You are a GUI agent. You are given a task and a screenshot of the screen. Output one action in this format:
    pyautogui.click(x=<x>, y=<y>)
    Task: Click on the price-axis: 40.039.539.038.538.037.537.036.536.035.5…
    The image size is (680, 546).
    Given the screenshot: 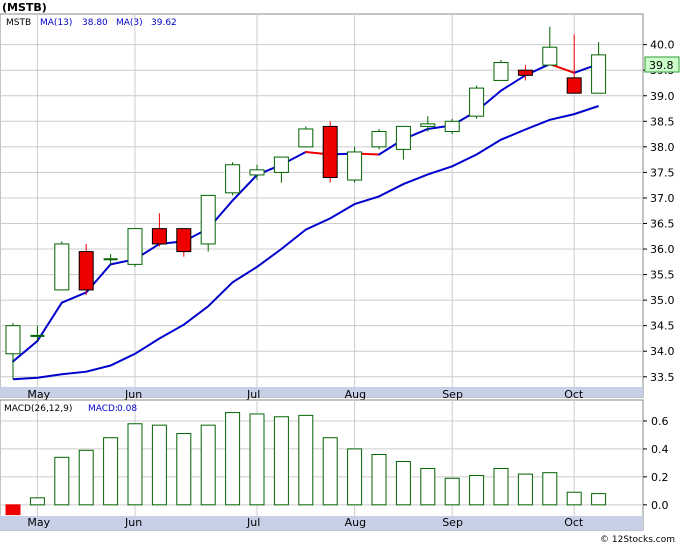 What is the action you would take?
    pyautogui.click(x=659, y=211)
    